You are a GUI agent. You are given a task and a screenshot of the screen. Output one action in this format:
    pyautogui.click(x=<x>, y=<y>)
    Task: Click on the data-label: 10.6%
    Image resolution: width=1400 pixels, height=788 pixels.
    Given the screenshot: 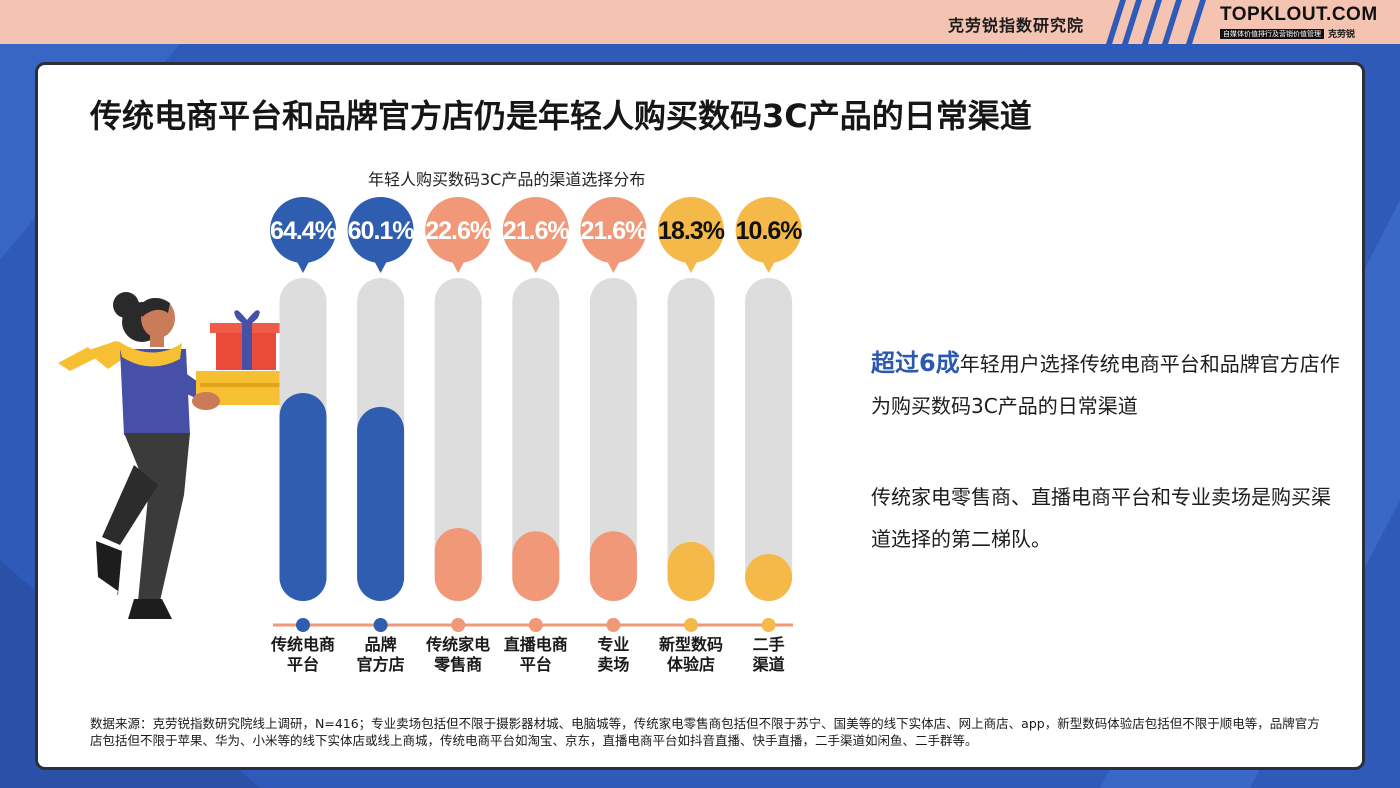 What is the action you would take?
    pyautogui.click(x=769, y=231)
    